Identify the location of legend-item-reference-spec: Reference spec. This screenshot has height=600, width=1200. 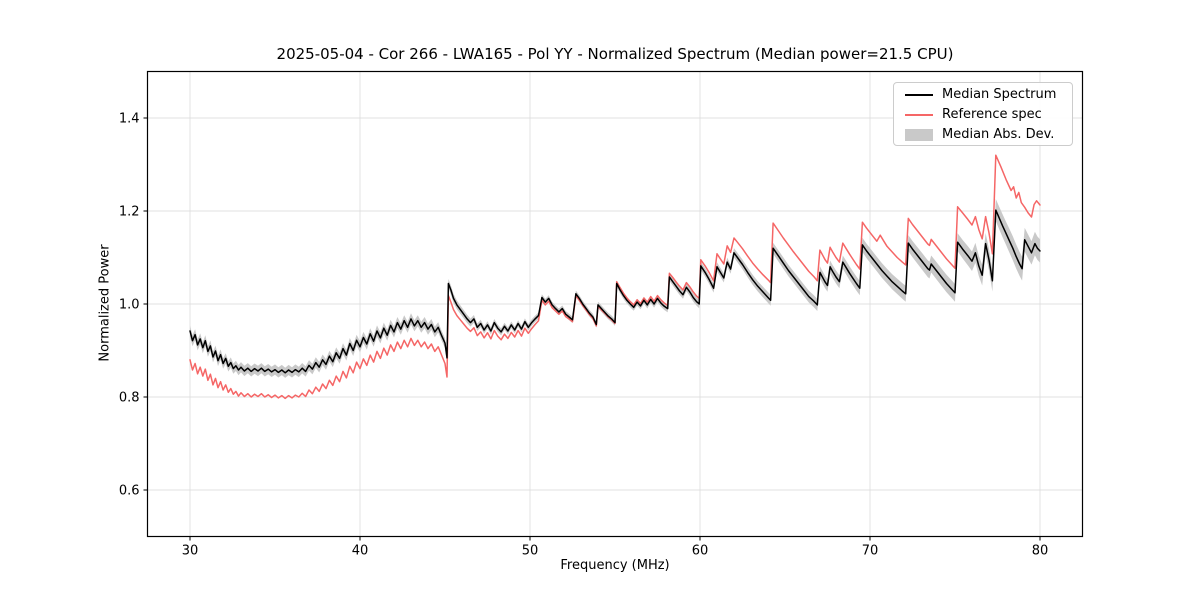
(983, 115).